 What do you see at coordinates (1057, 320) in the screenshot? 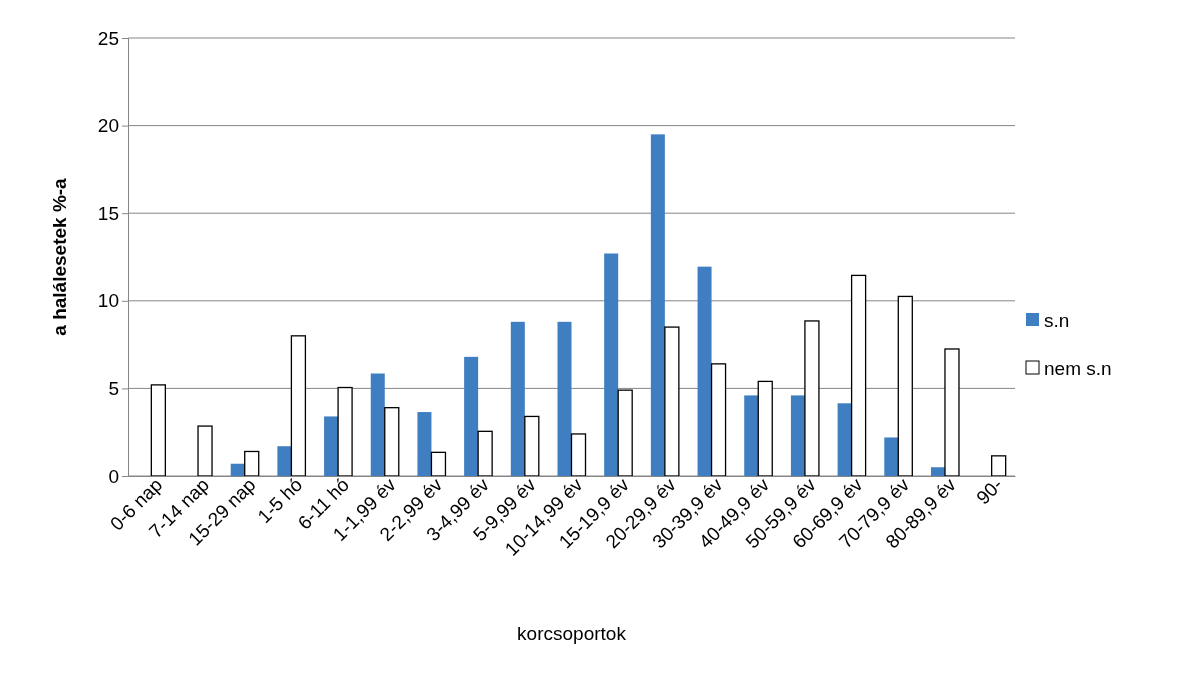
I see `legend-label: s.n` at bounding box center [1057, 320].